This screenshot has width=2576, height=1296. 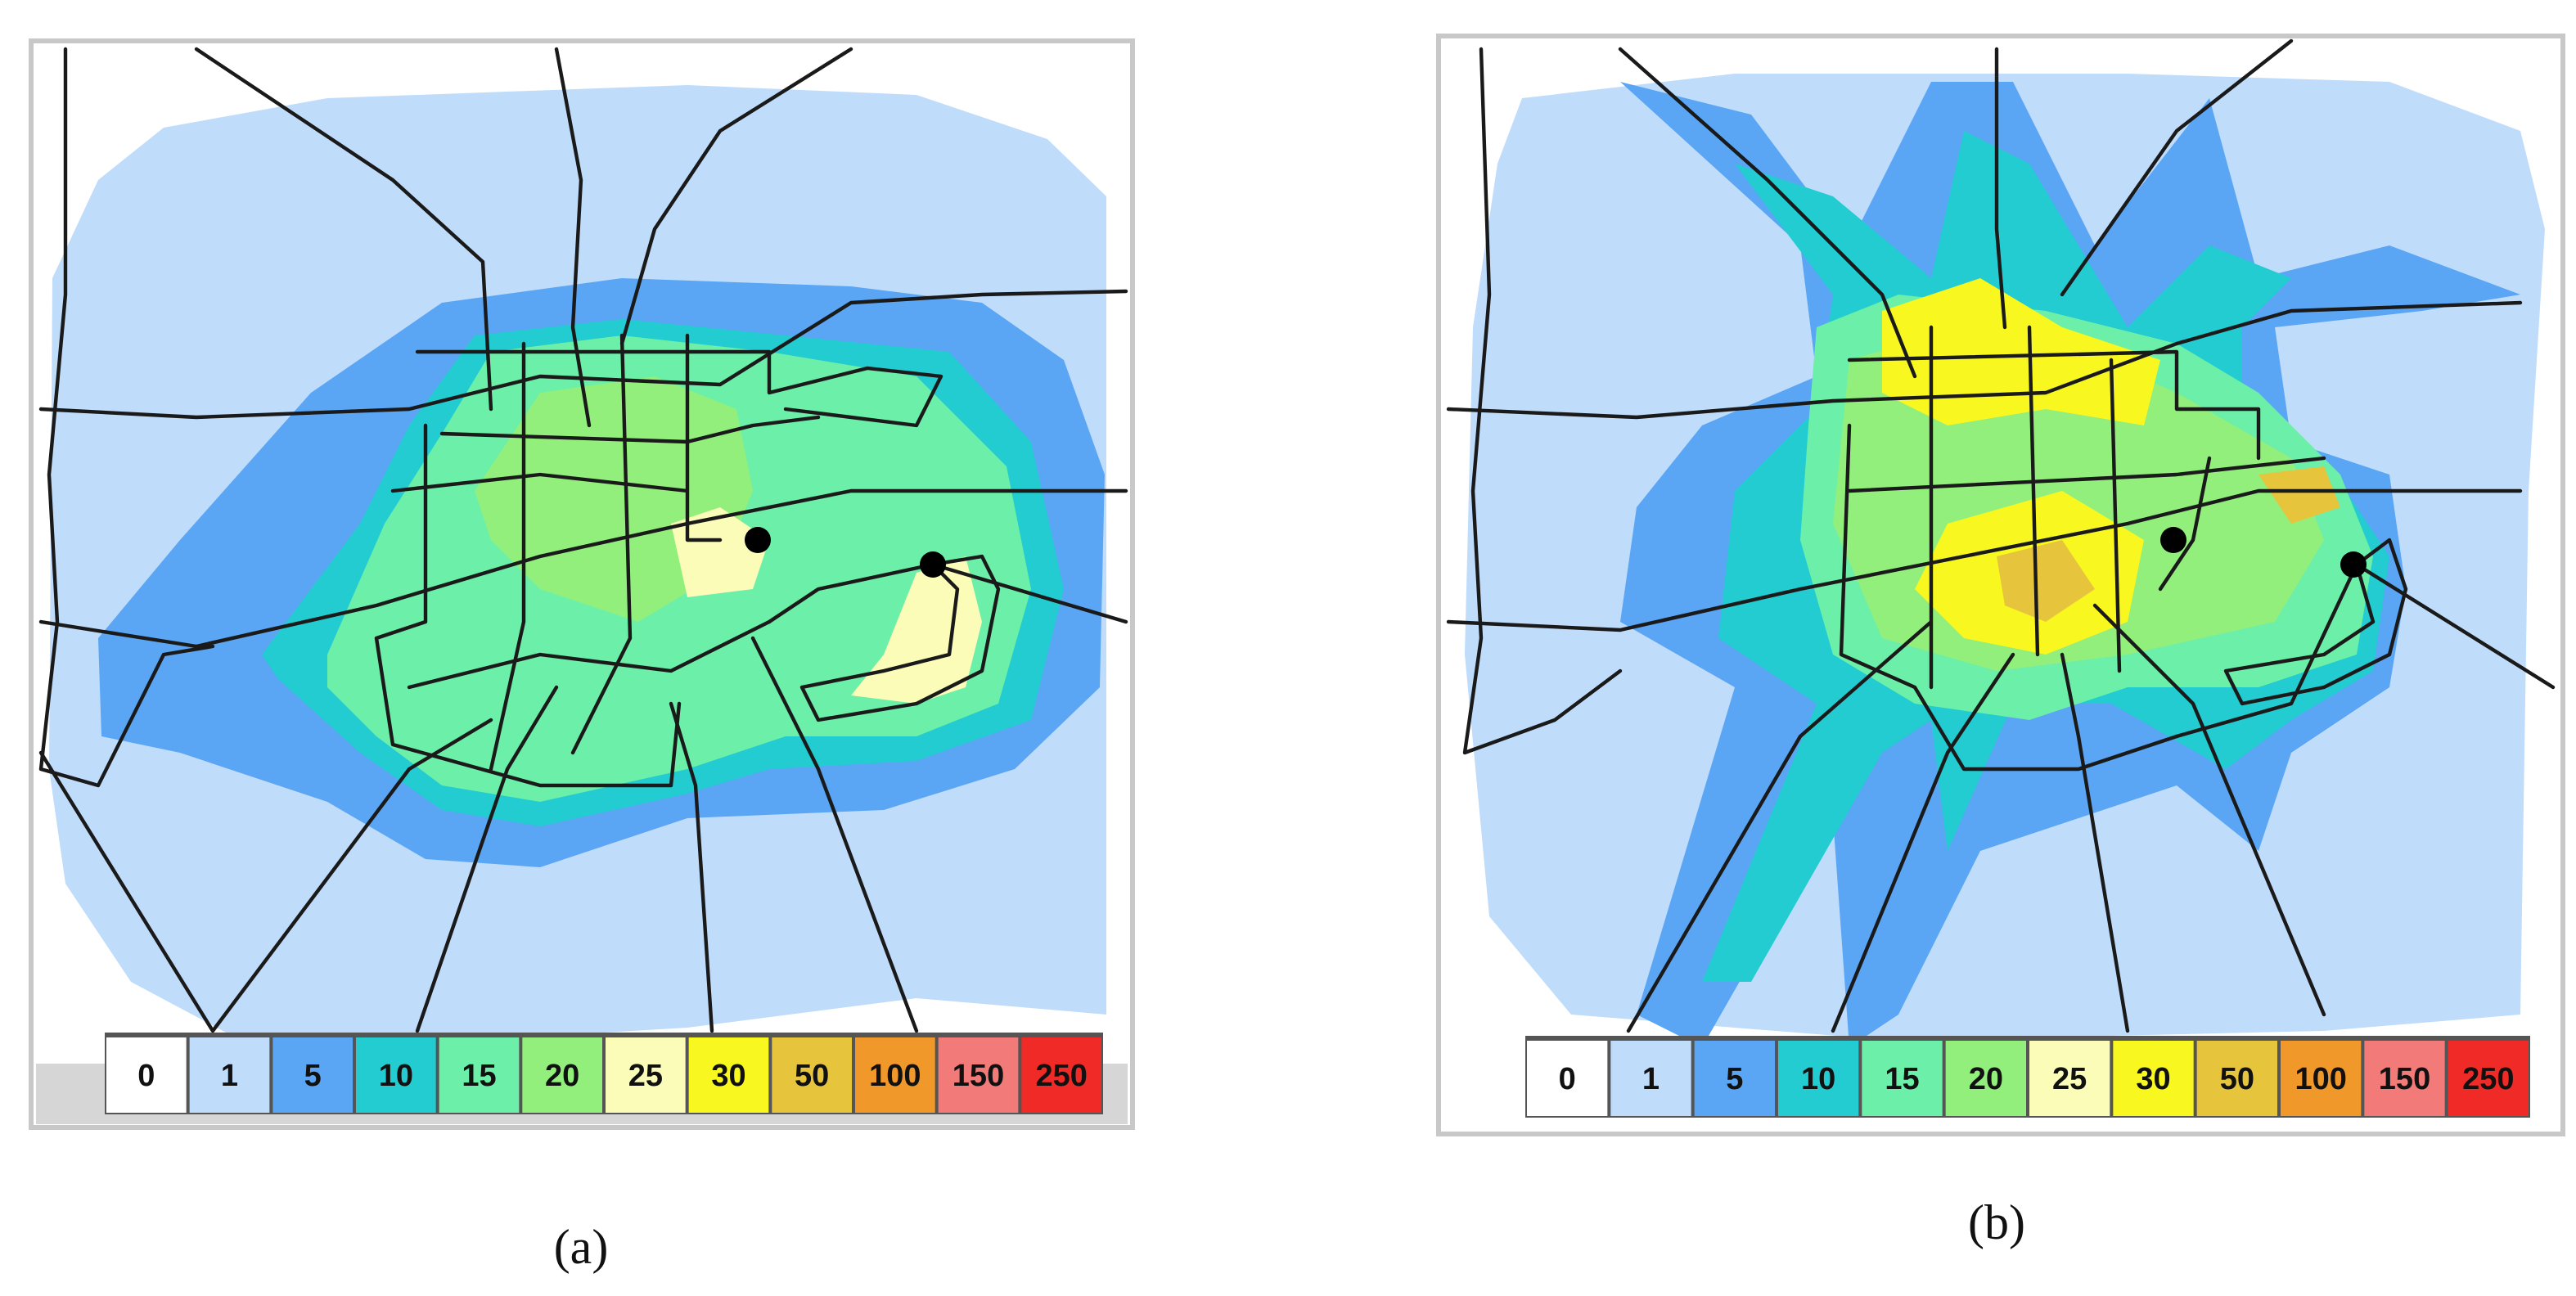 What do you see at coordinates (1996, 1222) in the screenshot?
I see `panel-label: (b)` at bounding box center [1996, 1222].